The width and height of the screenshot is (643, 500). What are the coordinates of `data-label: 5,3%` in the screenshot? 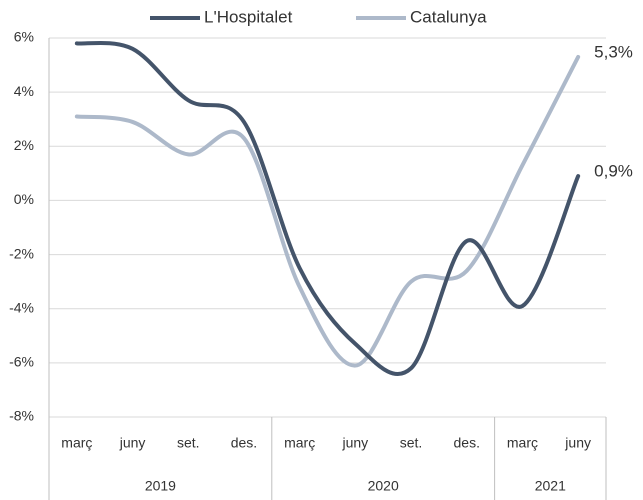 It's located at (613, 51).